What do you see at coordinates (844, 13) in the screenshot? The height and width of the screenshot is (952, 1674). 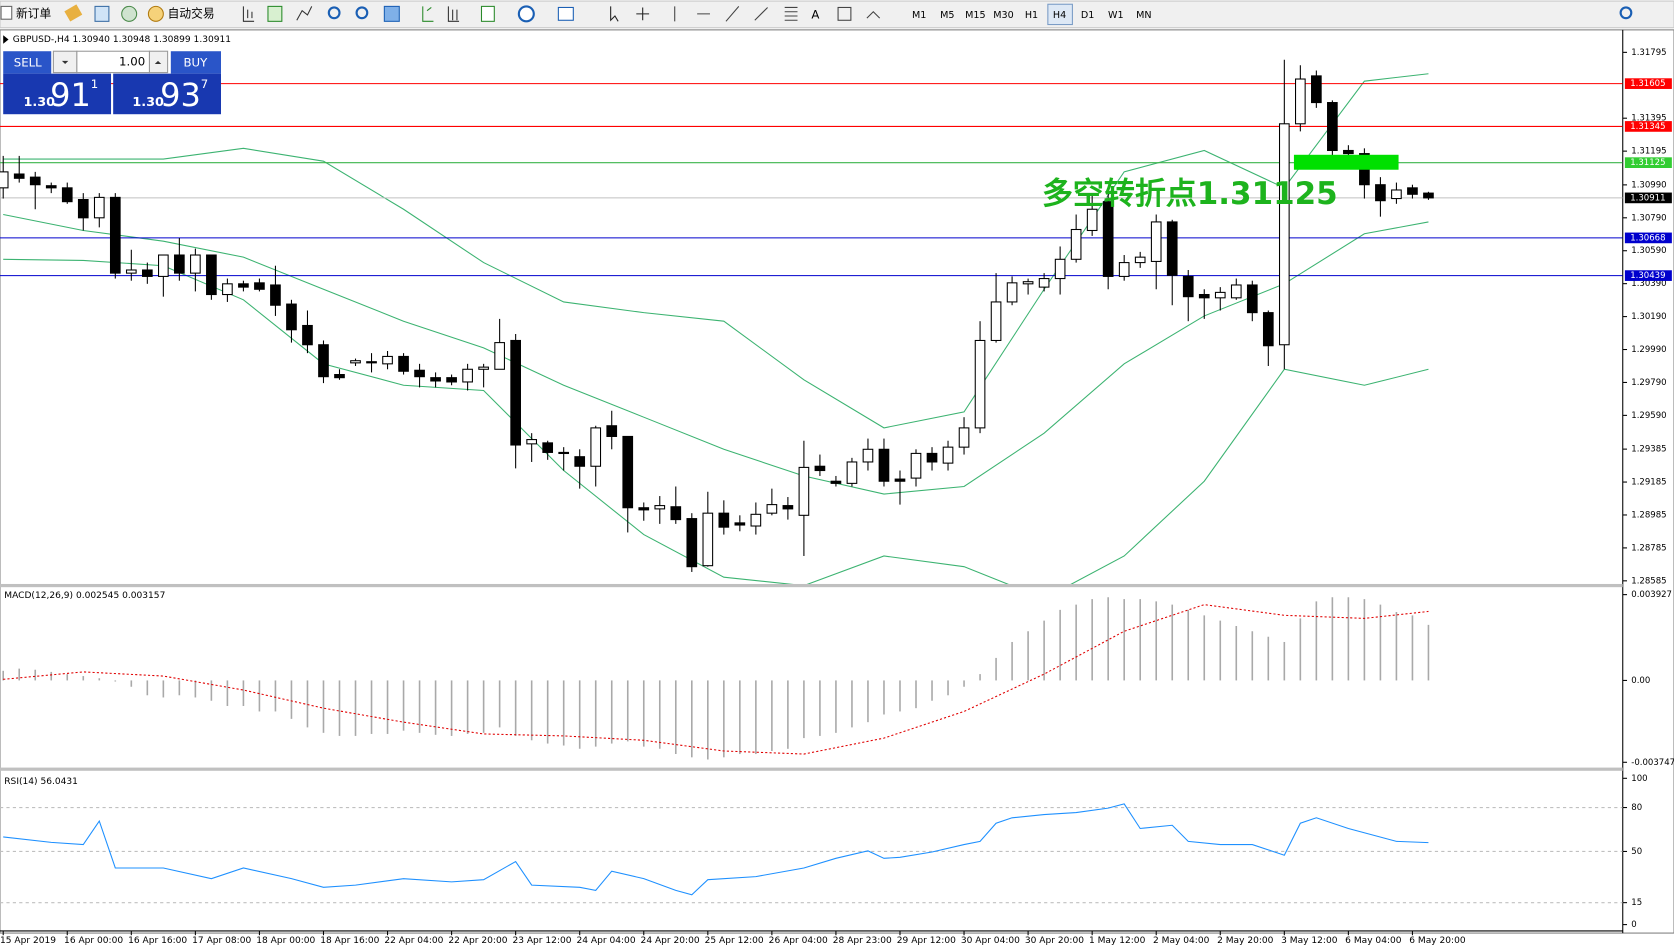 I see `label-tool` at bounding box center [844, 13].